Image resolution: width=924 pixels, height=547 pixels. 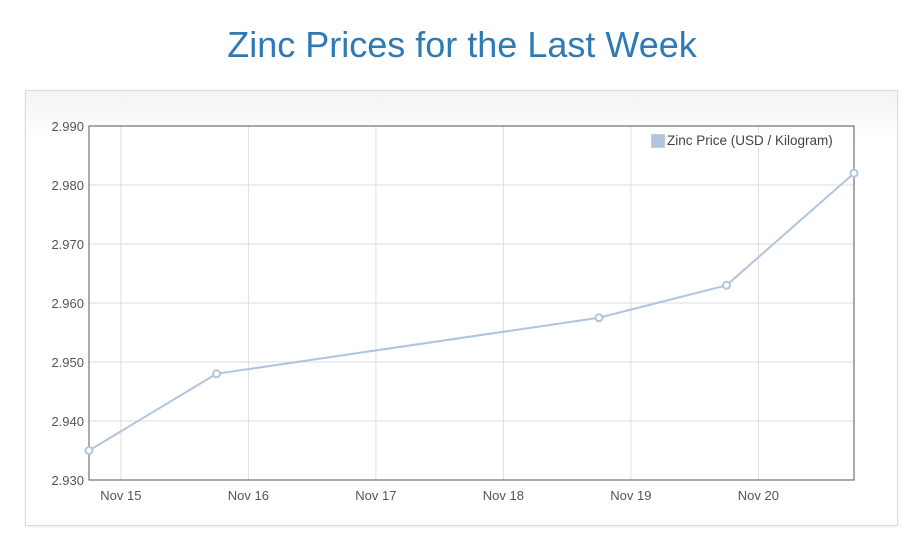 I want to click on y-tick-label: 2.930, so click(x=67, y=480).